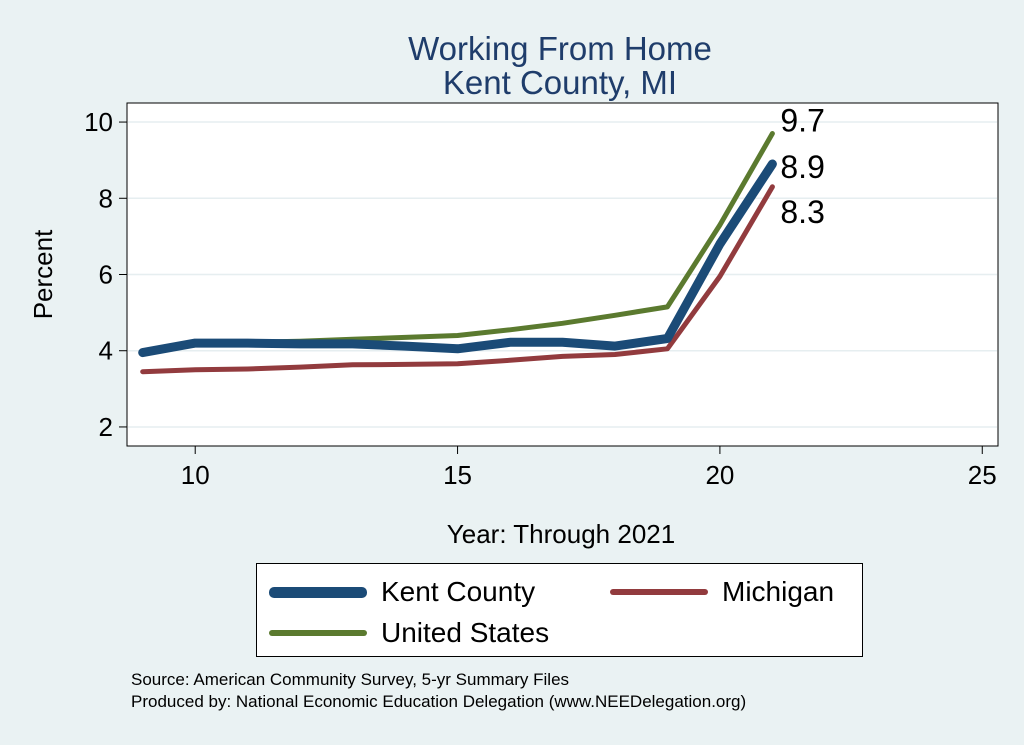 The width and height of the screenshot is (1024, 745). I want to click on y-tick-label-4: 4, so click(106, 351).